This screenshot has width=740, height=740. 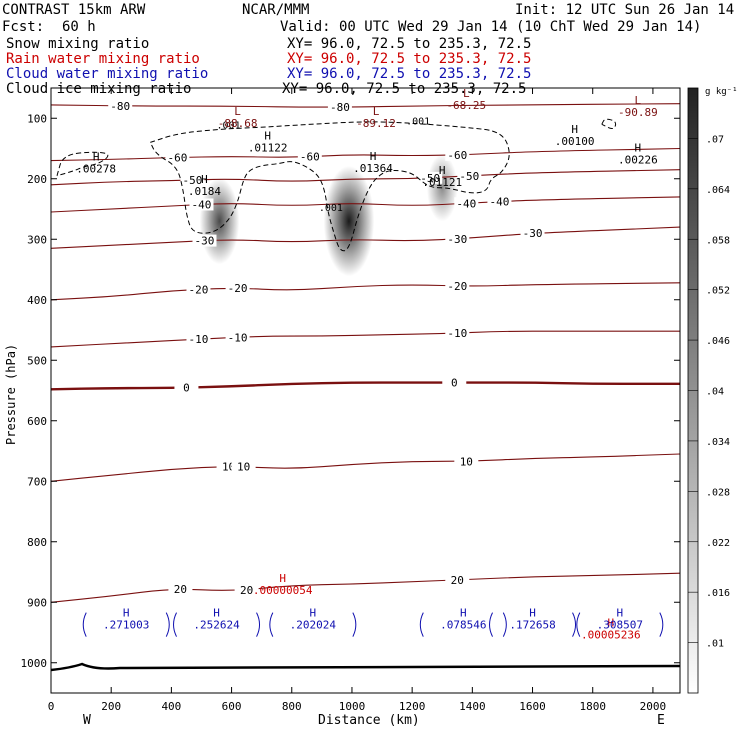 What do you see at coordinates (246, 590) in the screenshot?
I see `temp-contour-label: 20` at bounding box center [246, 590].